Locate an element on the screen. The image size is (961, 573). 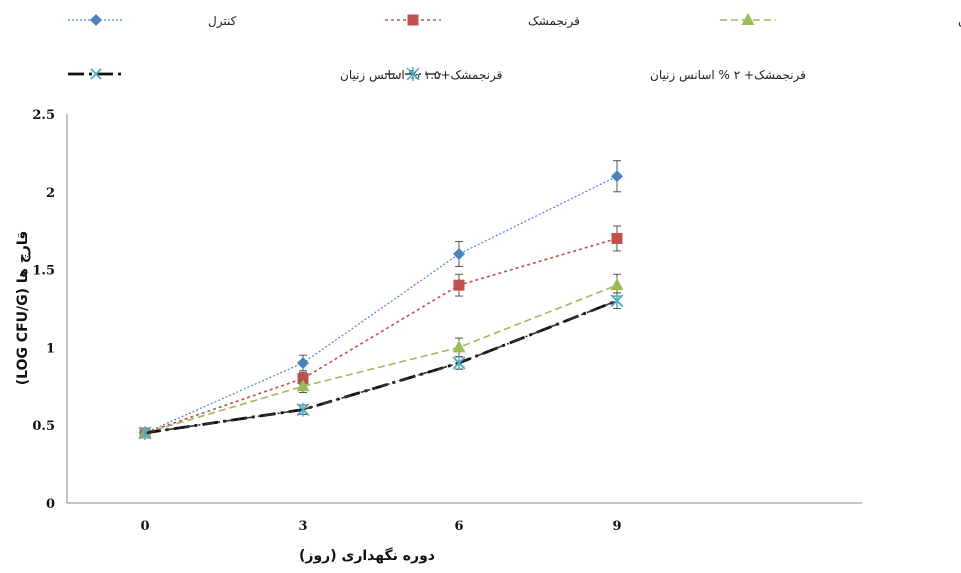
y-tick-label: 1.5 is located at coordinates (43, 271).